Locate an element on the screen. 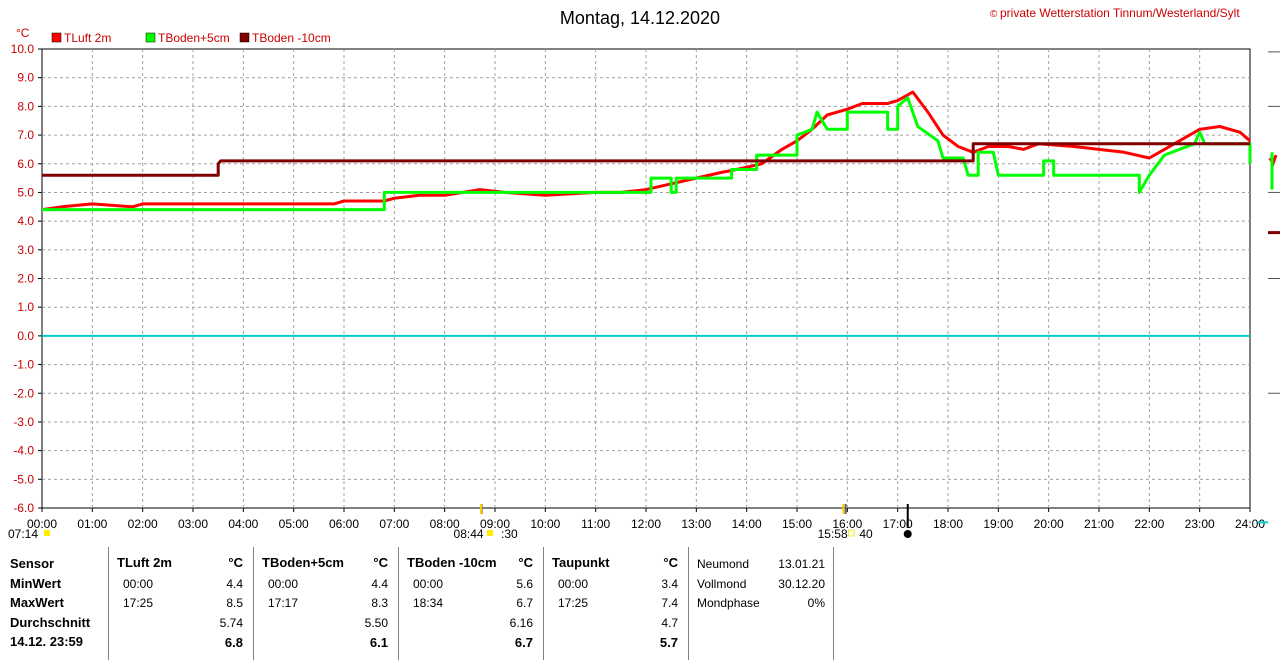 The height and width of the screenshot is (662, 1280). sensor-column-taupunkt: Taupunkt °C 00:00 3.4 17:25 7.4 4.7 5.7 is located at coordinates (616, 602).